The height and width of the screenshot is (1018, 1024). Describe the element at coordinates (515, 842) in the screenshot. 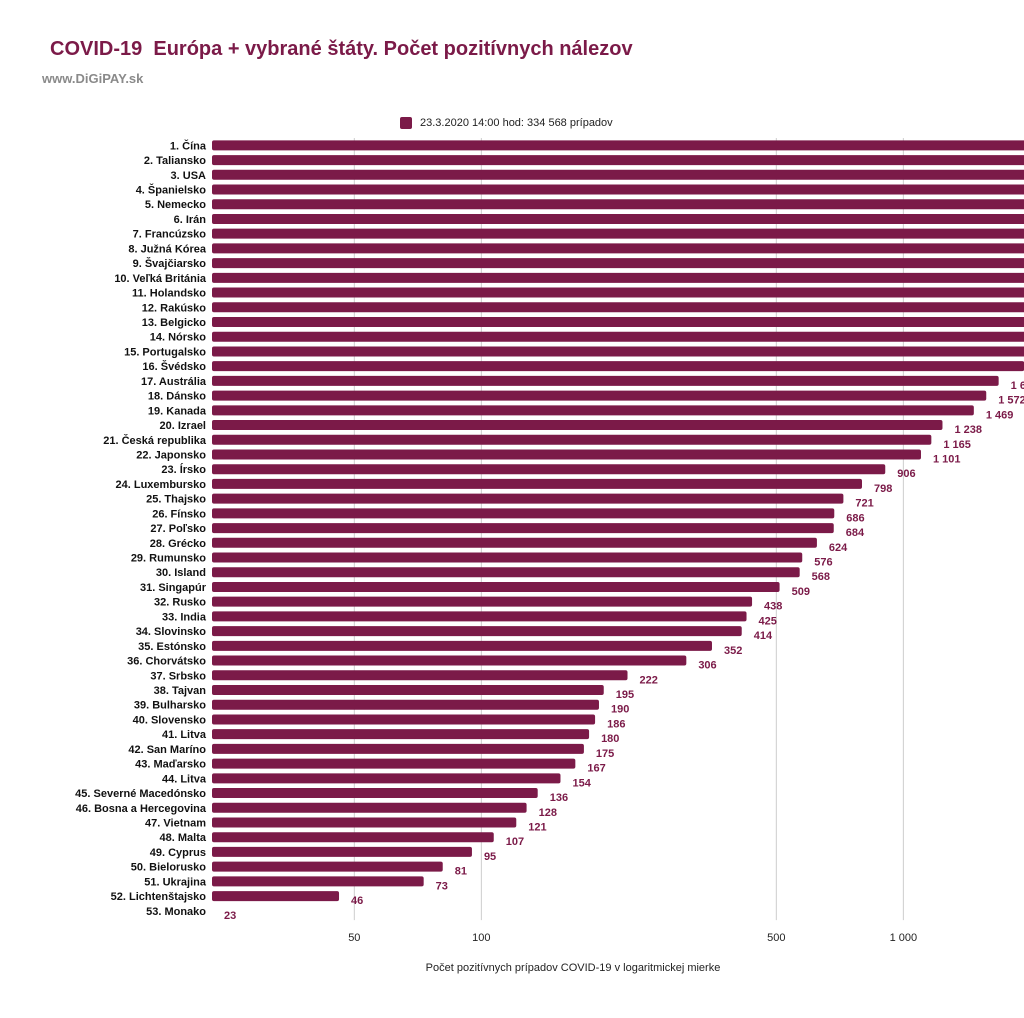

I see `value-label: 107` at that location.